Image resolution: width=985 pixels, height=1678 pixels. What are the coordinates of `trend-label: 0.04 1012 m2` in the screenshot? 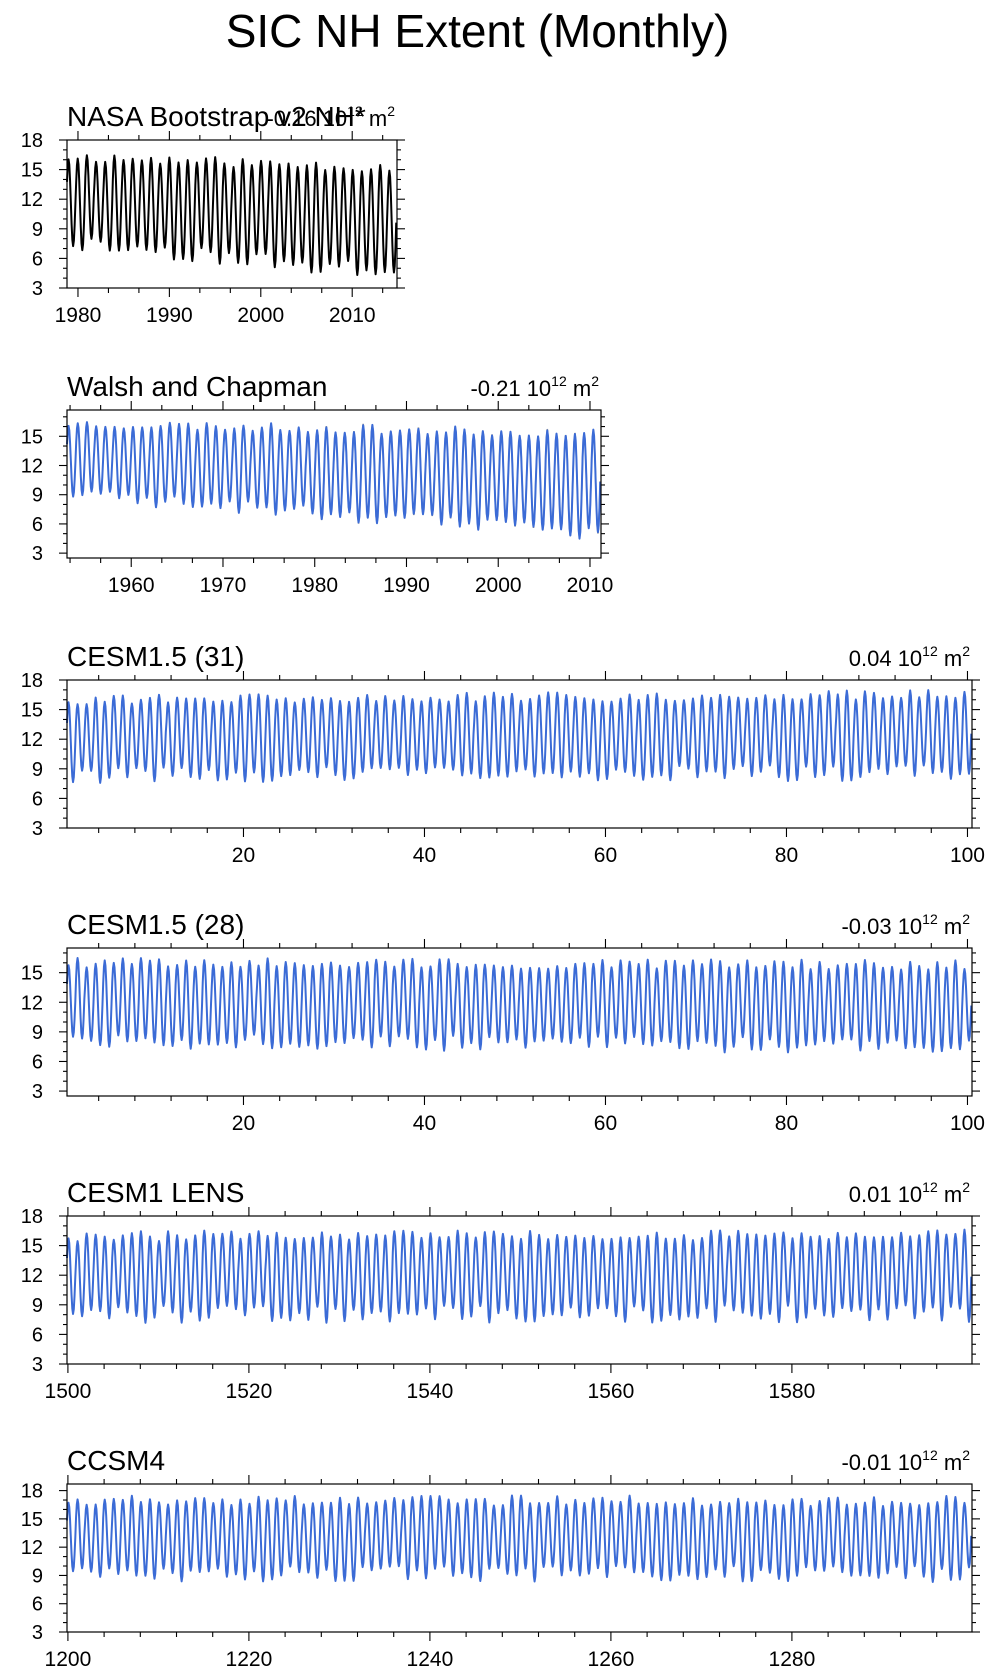 It's located at (909, 657).